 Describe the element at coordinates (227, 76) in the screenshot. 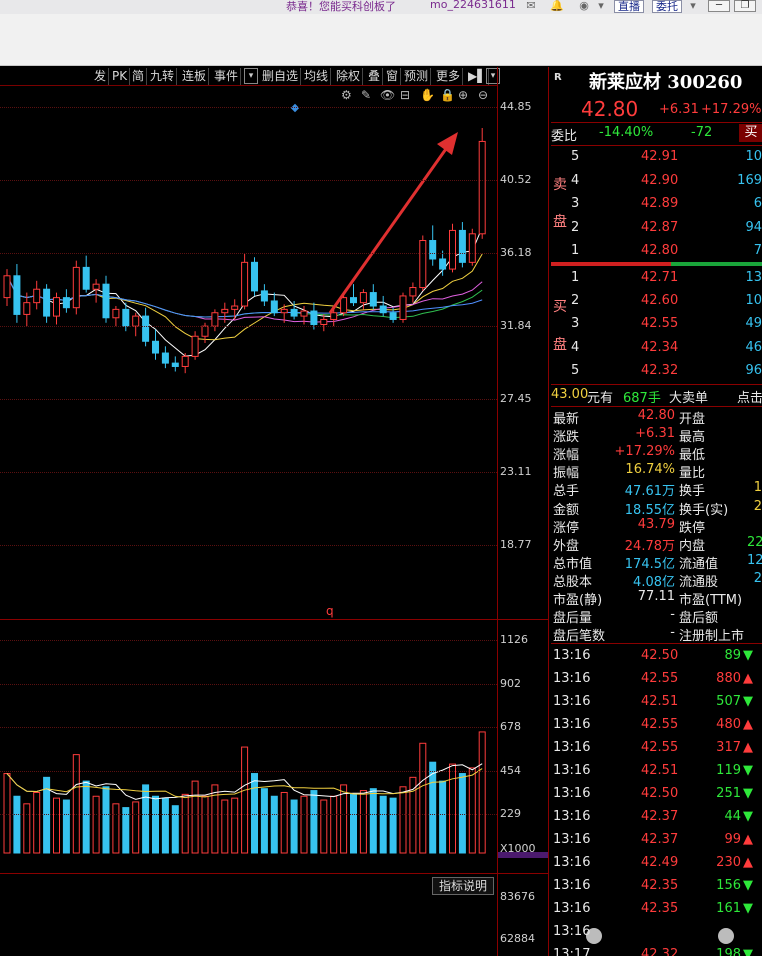

I see `chart-toolbar-item: 事件` at that location.